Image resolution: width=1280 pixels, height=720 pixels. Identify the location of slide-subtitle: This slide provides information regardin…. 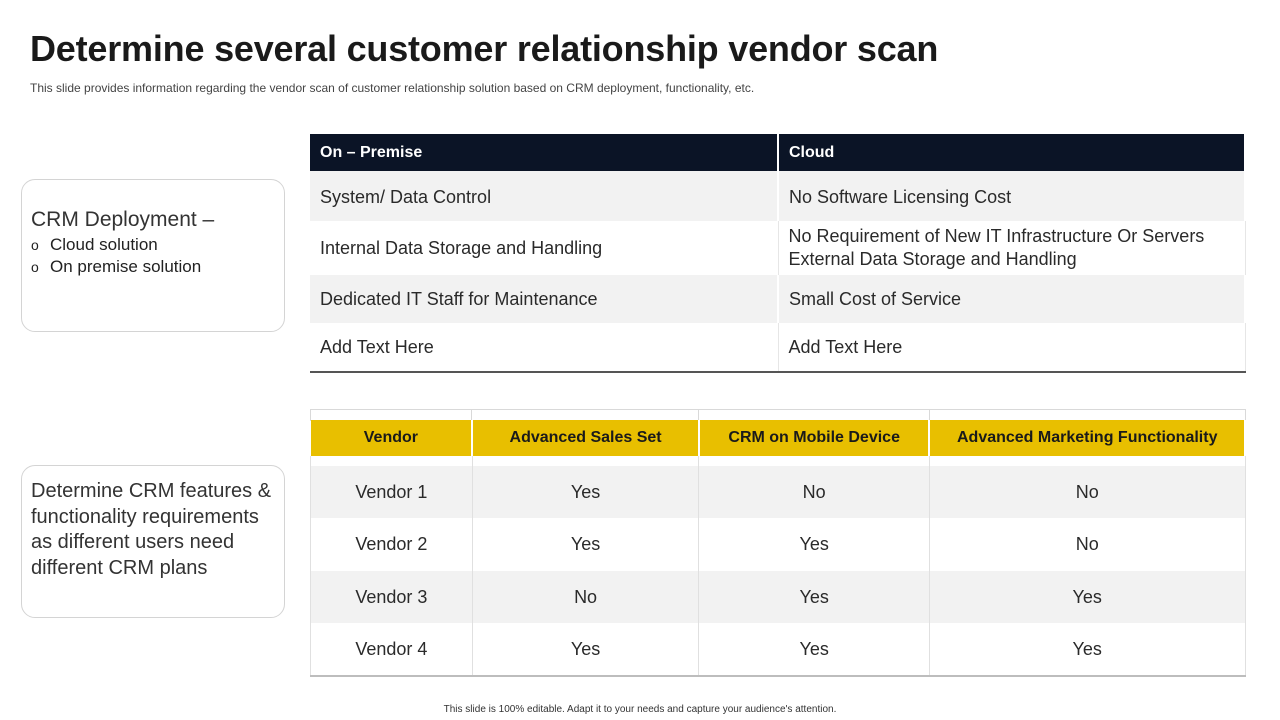
(392, 88).